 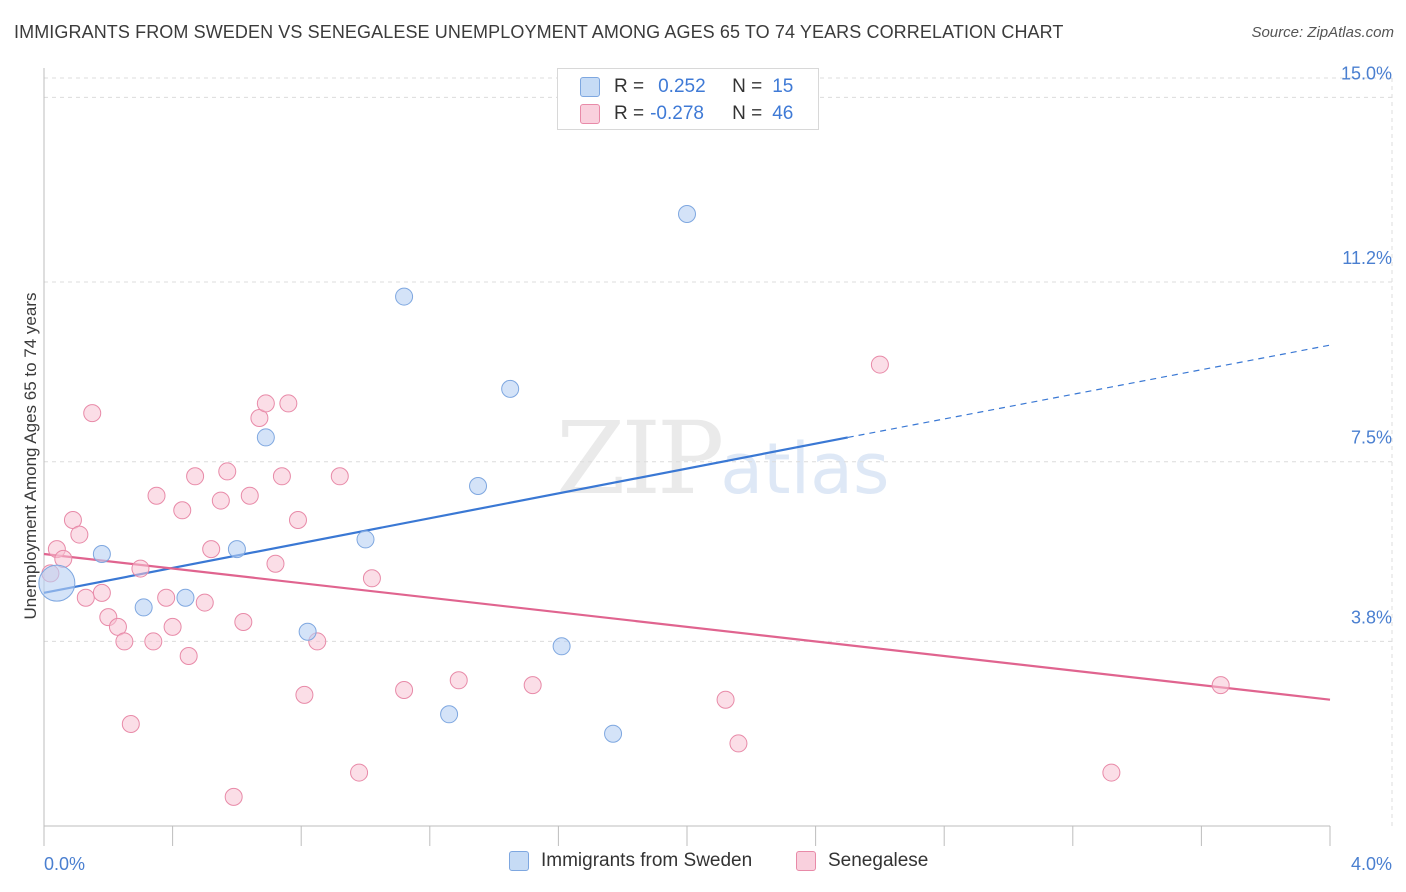 I want to click on series-legend: Immigrants from Sweden Senegalese, so click(x=703, y=864).